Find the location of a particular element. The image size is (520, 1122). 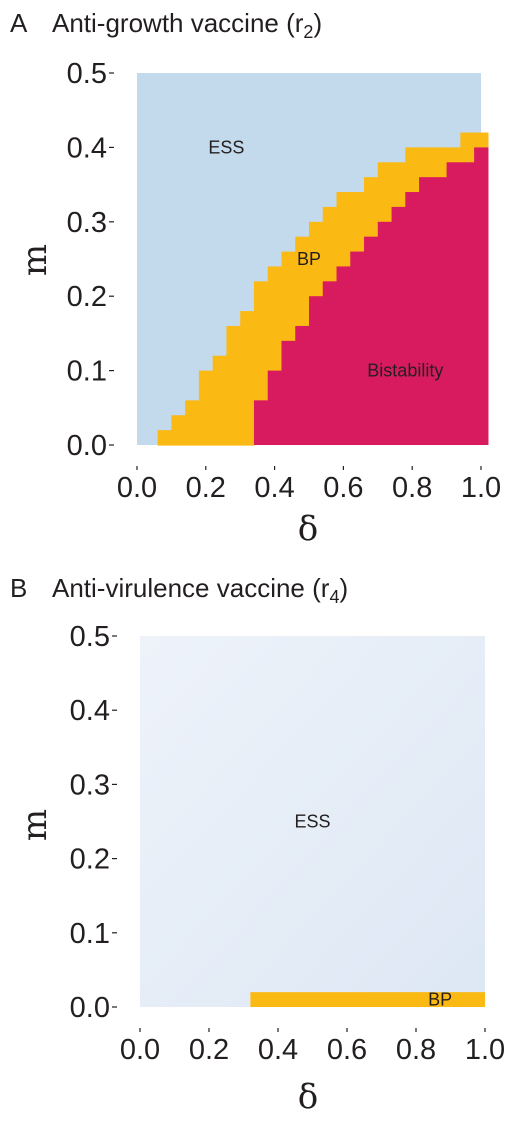

panel-b-x-axis-label: δ is located at coordinates (308, 1097).